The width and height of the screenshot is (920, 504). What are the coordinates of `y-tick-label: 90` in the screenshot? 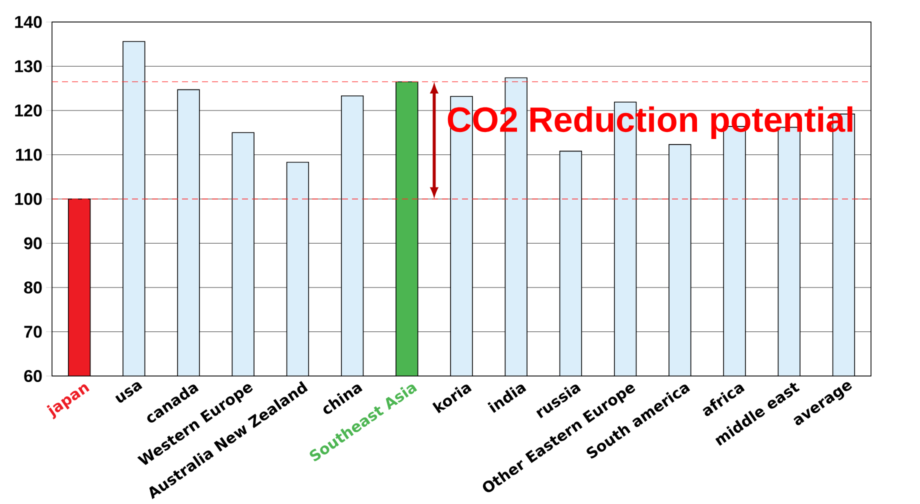 It's located at (33, 243).